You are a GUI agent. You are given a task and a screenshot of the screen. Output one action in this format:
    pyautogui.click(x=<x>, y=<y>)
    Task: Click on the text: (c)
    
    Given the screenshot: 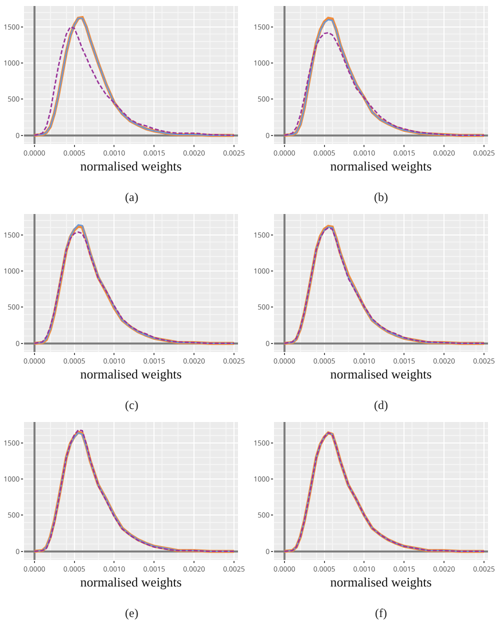 What is the action you would take?
    pyautogui.click(x=131, y=405)
    